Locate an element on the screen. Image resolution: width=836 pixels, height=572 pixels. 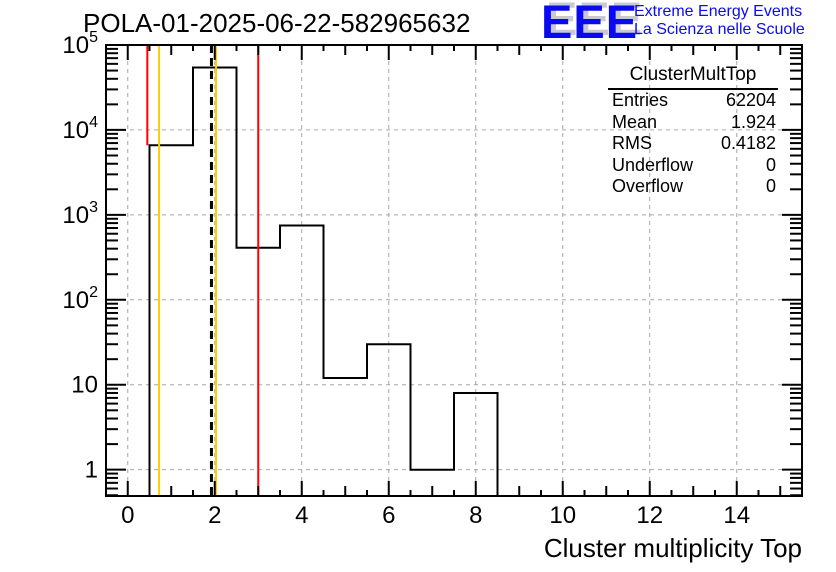
stats-row-label: Overflow is located at coordinates (648, 186).